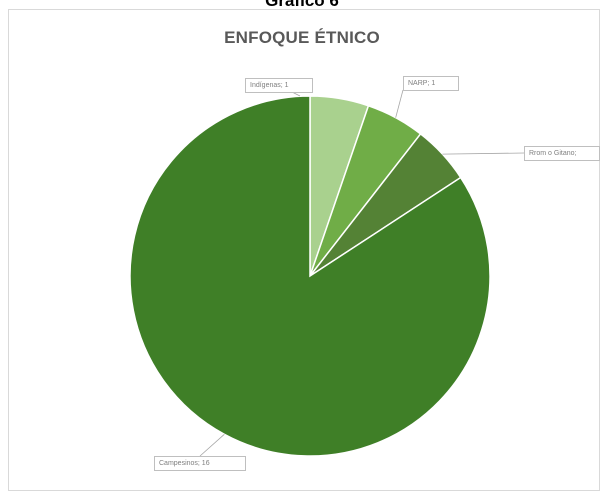 The image size is (604, 493). I want to click on chart-title: ENFOQUE ÉTNICO, so click(302, 37).